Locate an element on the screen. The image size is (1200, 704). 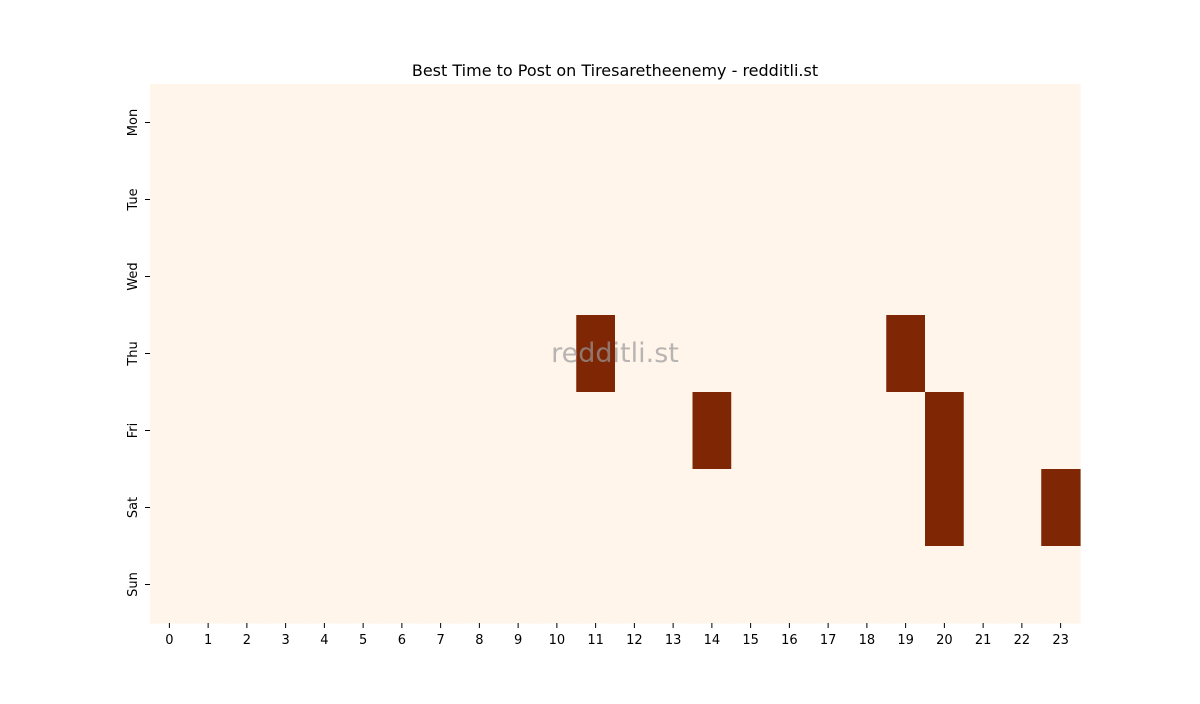
y-tick-label-fri: Fri is located at coordinates (133, 431).